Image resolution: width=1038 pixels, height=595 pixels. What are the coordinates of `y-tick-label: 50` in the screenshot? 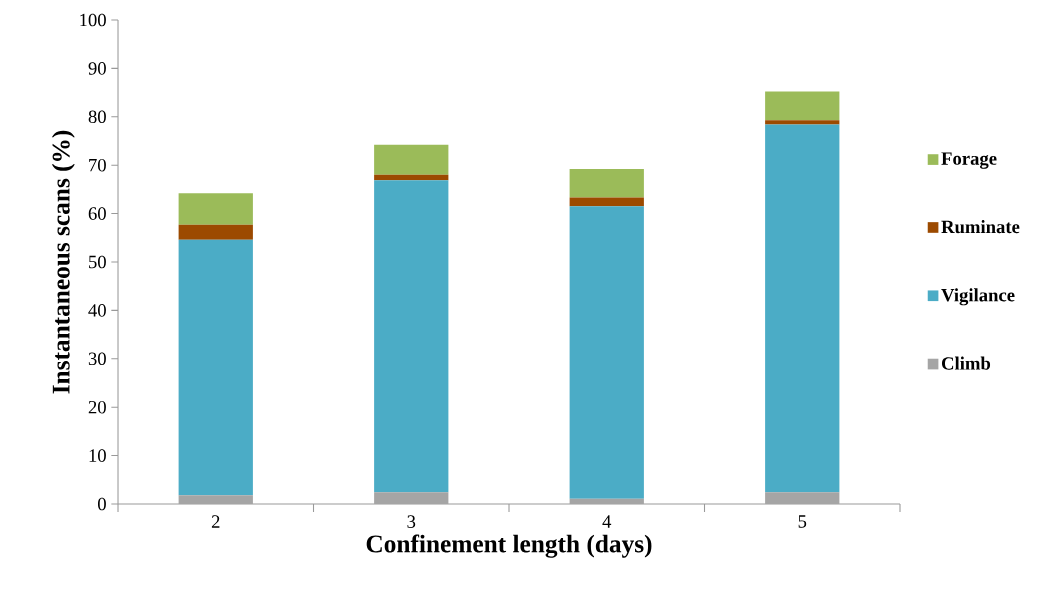 It's located at (97, 262).